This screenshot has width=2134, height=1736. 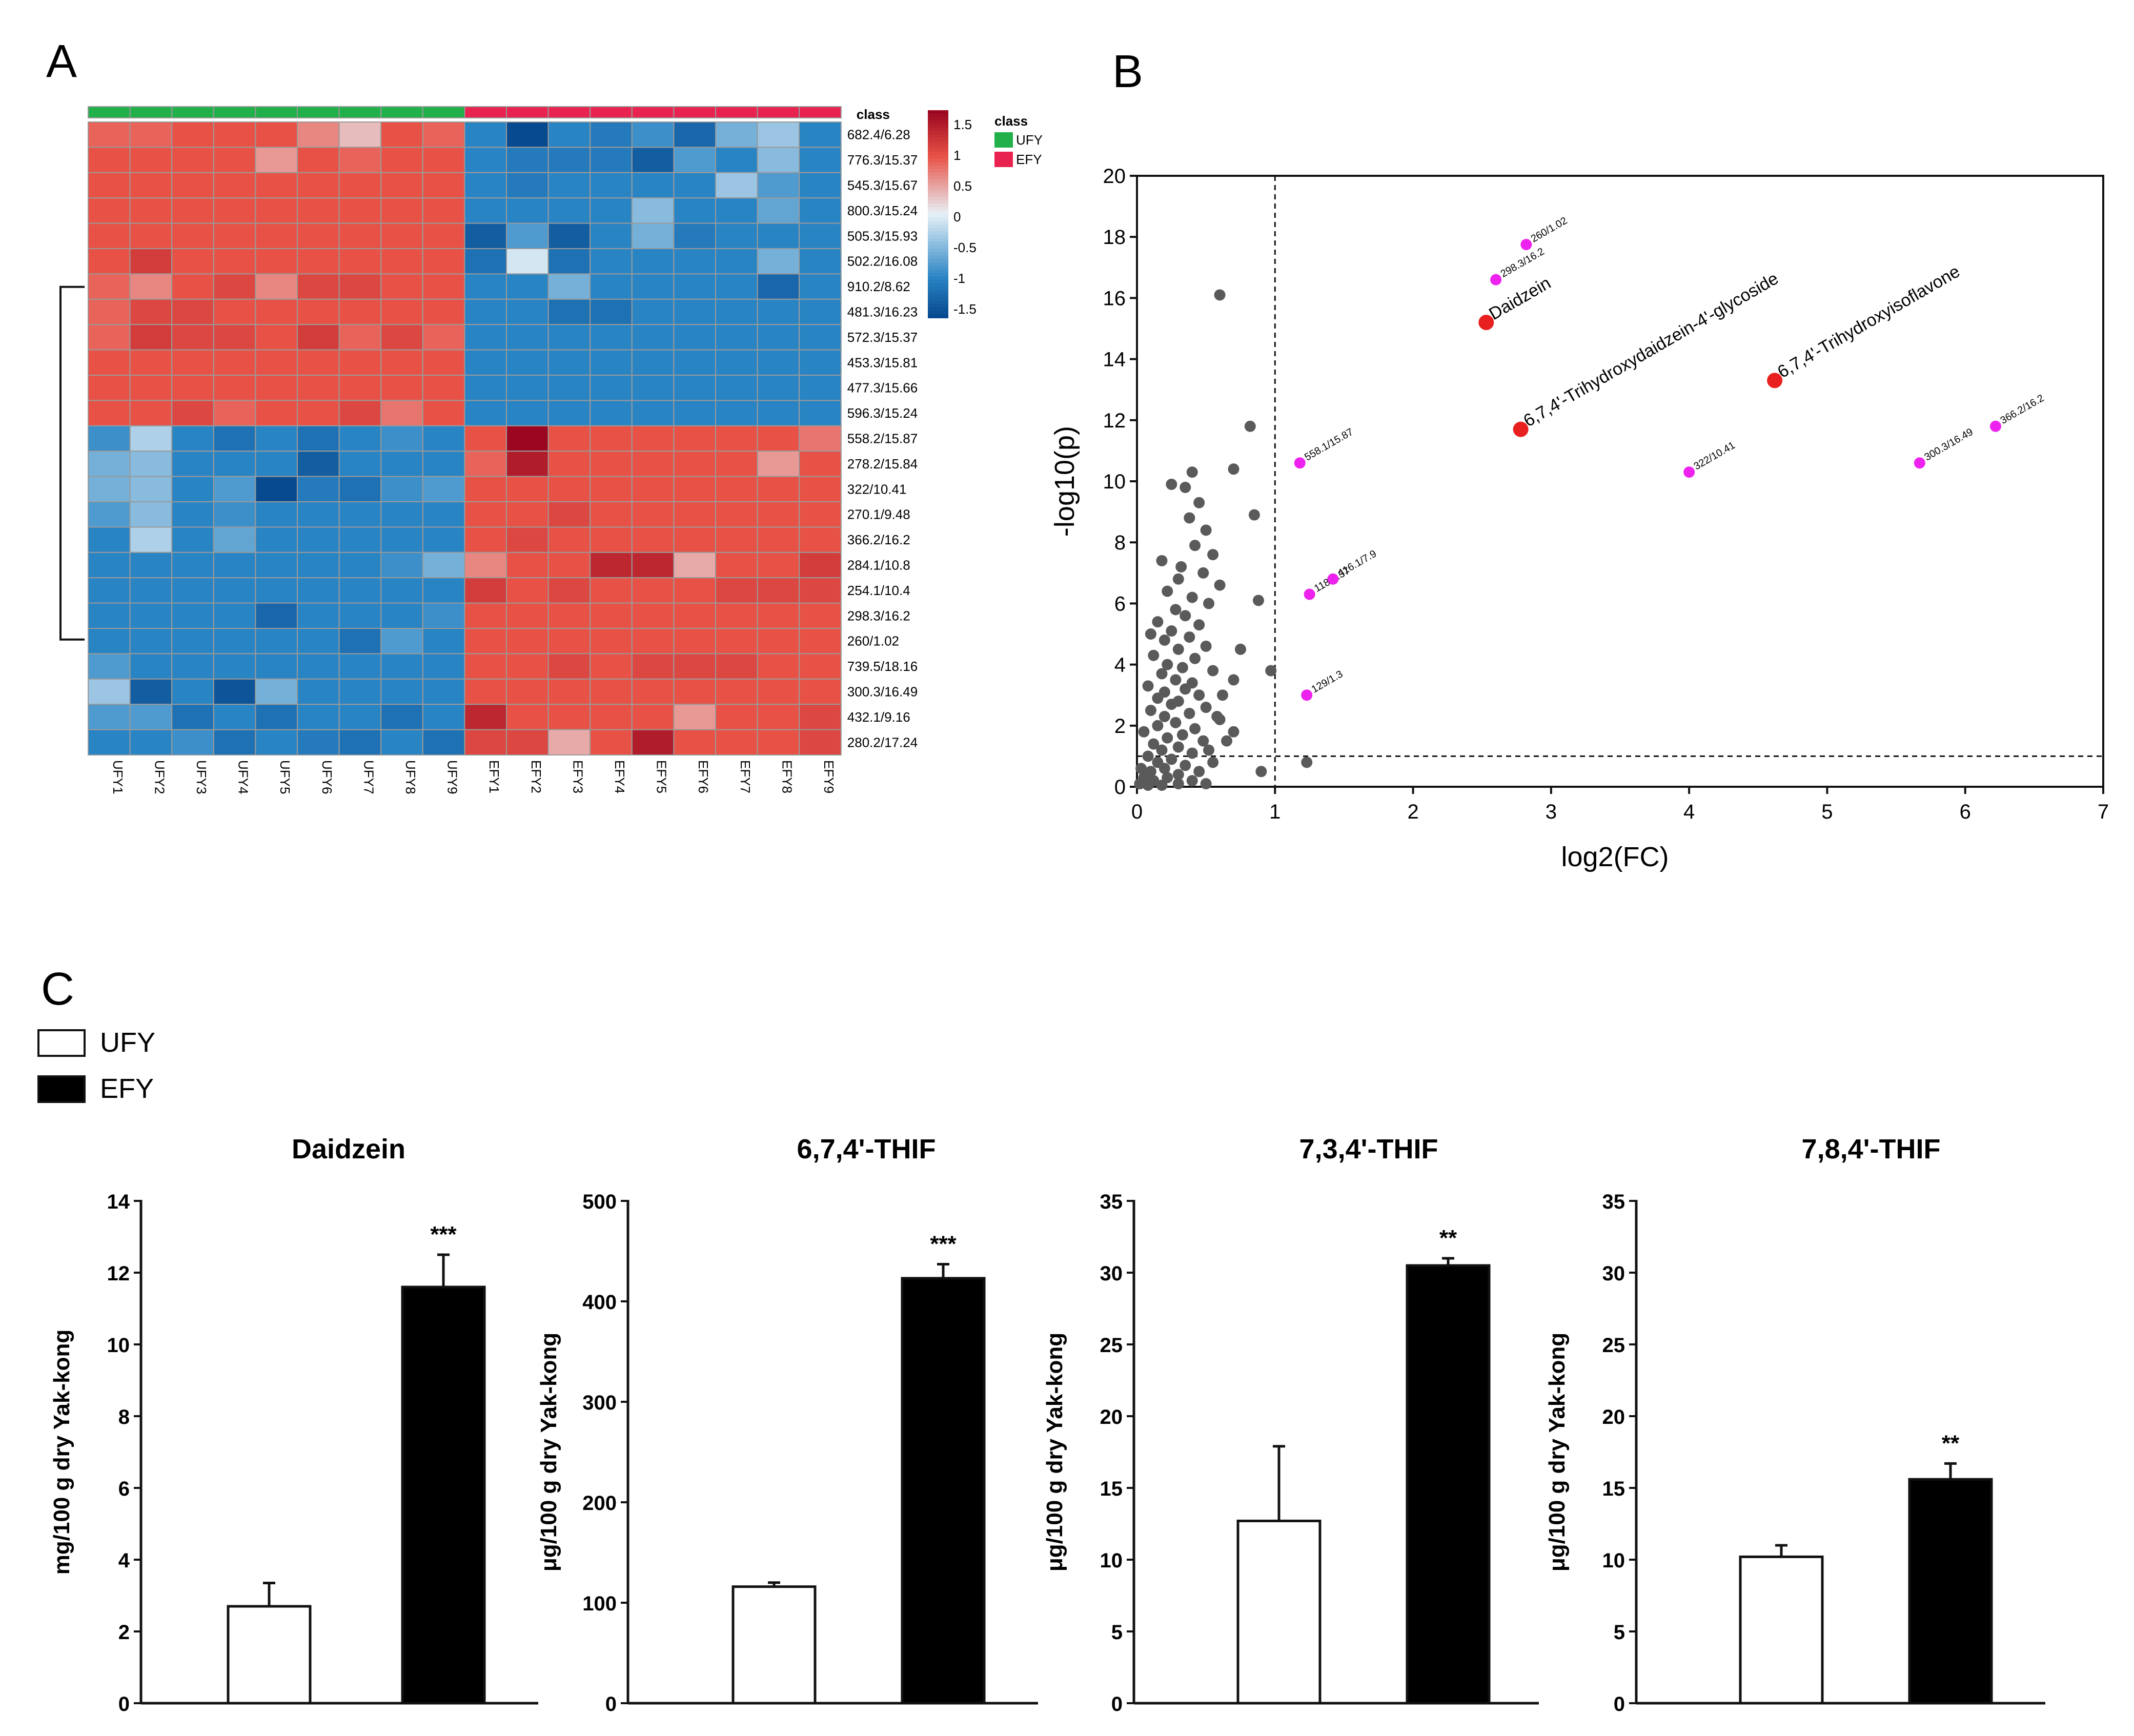 I want to click on row-label: 366.2/16.2, so click(x=878, y=540).